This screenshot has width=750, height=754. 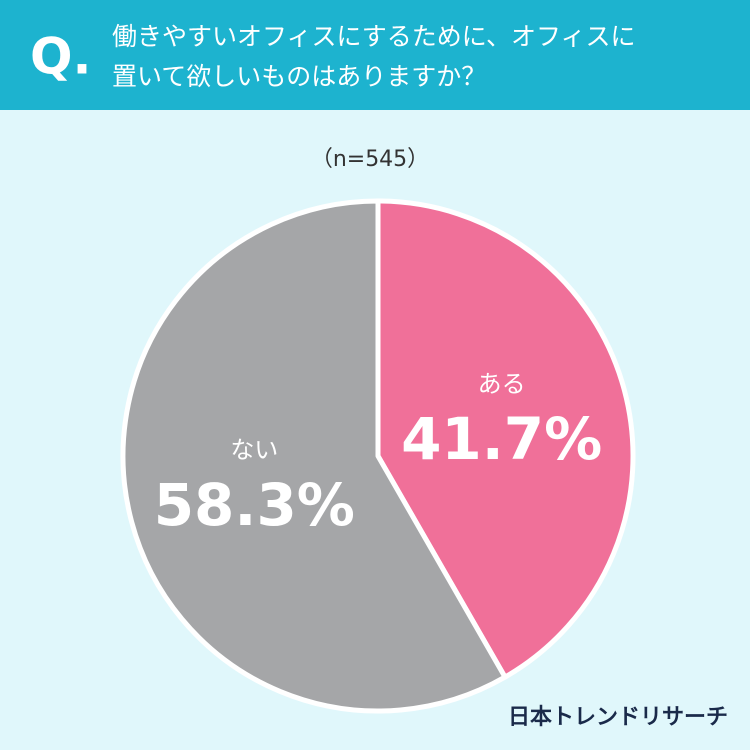 I want to click on subtitle: （n=545）, so click(x=370, y=159).